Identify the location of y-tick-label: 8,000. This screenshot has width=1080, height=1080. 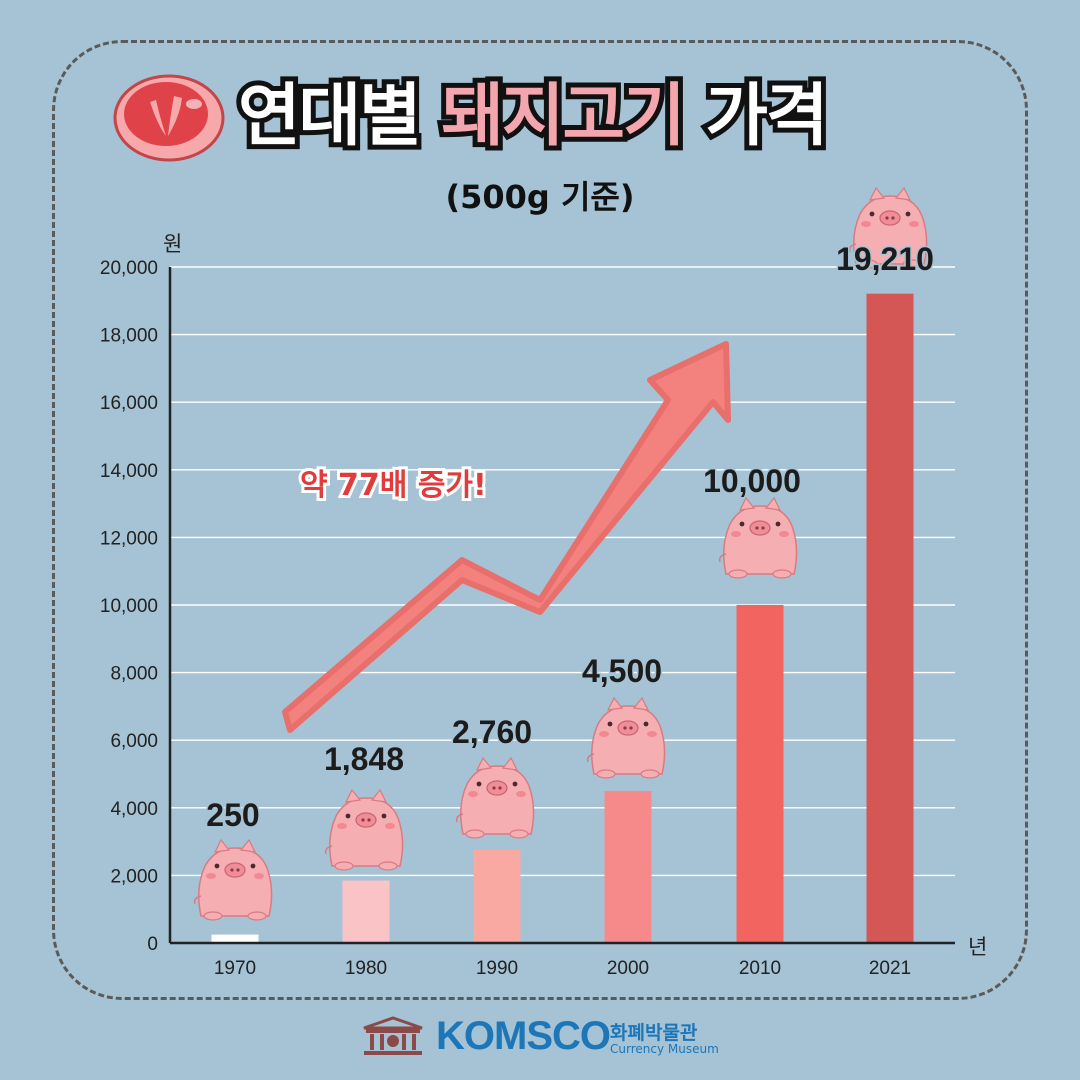
(134, 674).